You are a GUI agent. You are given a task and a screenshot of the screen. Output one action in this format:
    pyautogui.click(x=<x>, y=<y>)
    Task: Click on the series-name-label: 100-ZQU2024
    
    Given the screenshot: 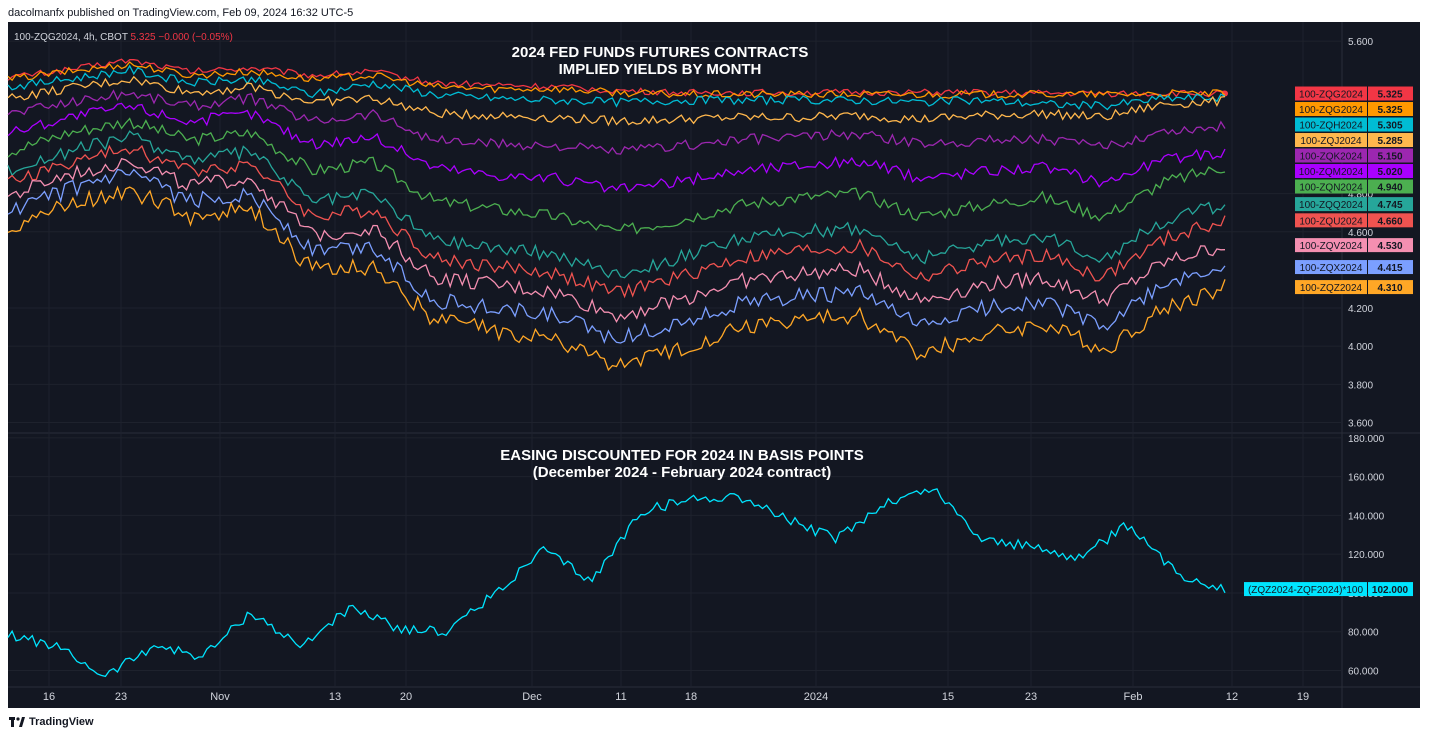 What is the action you would take?
    pyautogui.click(x=1331, y=221)
    